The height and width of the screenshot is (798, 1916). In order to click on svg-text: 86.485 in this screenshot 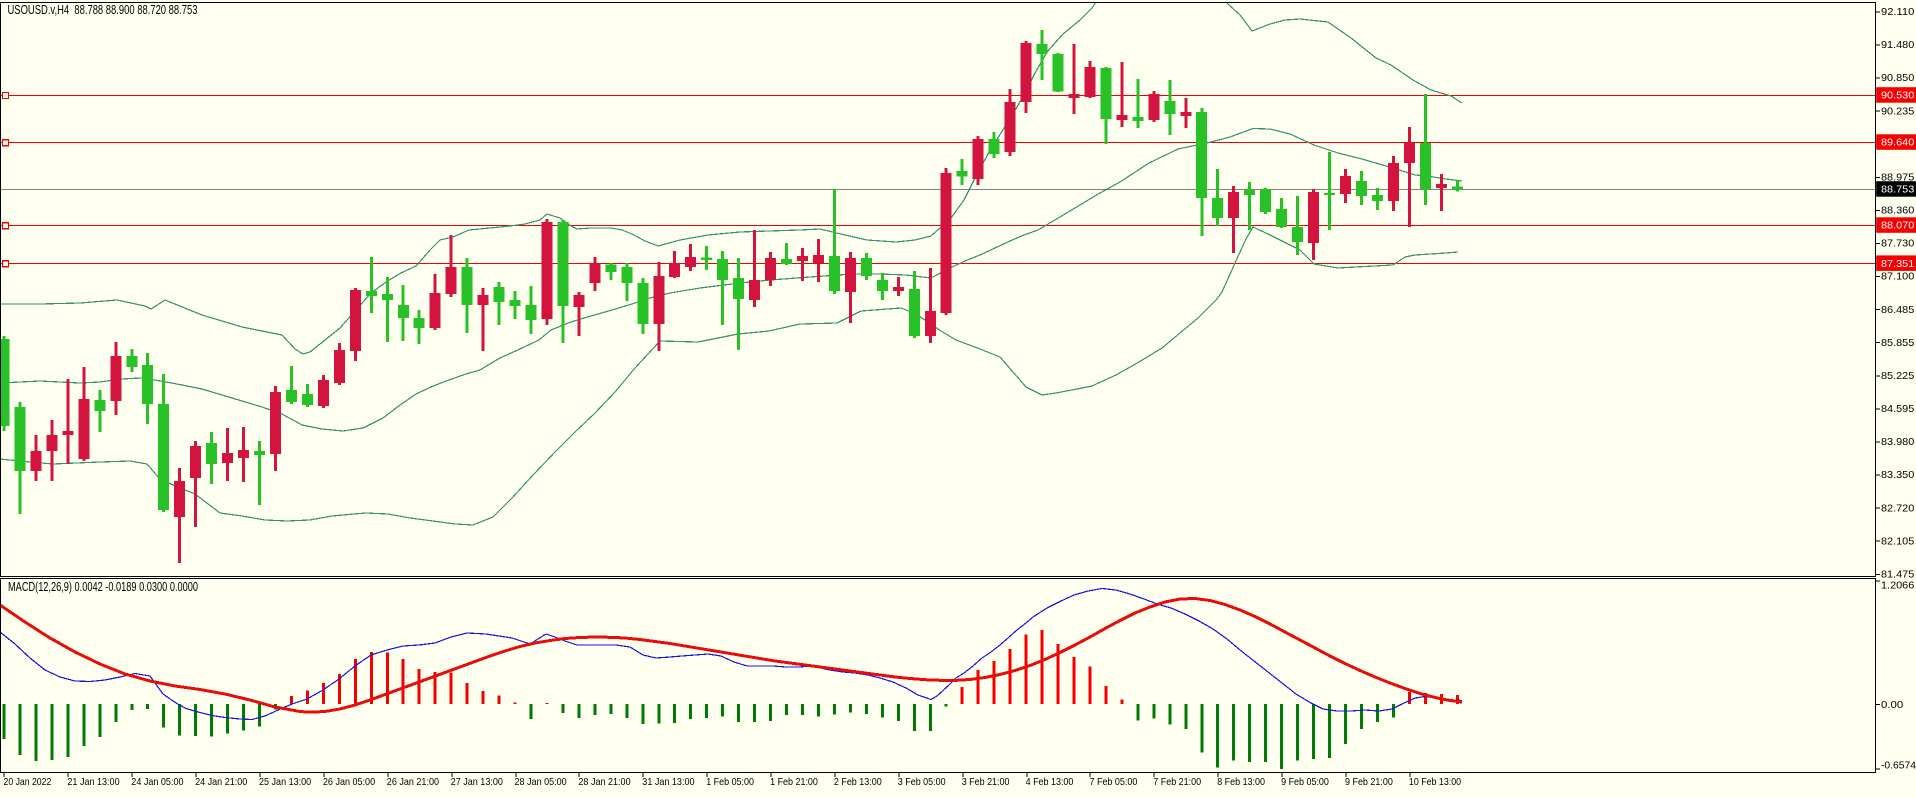, I will do `click(1898, 310)`.